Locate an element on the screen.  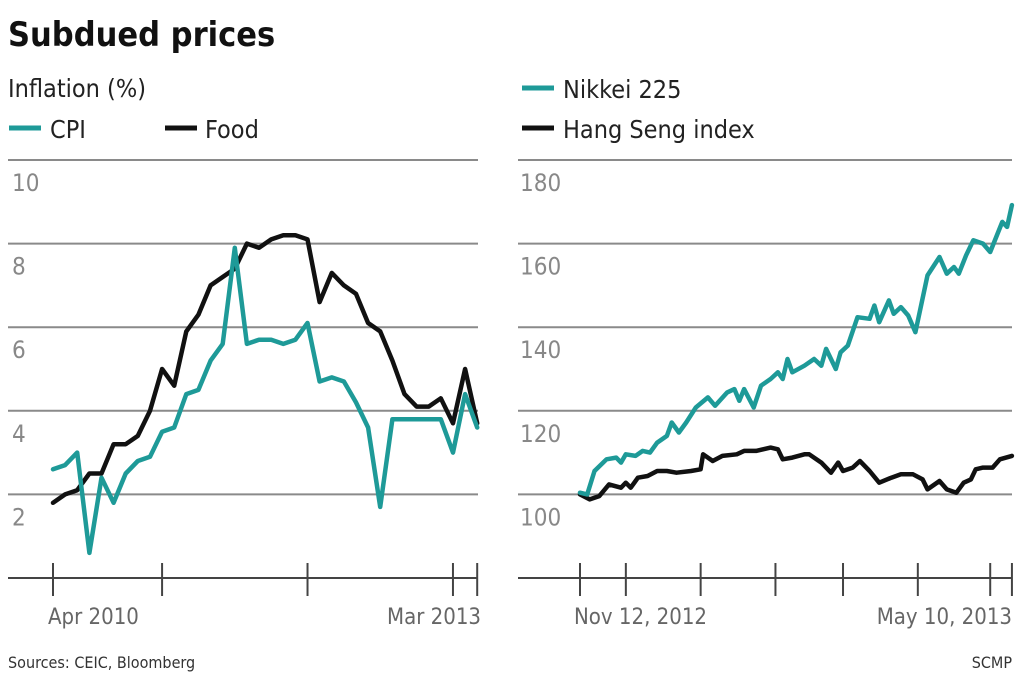
right-legend: Nikkei 225 Hang Seng index is located at coordinates (638, 109).